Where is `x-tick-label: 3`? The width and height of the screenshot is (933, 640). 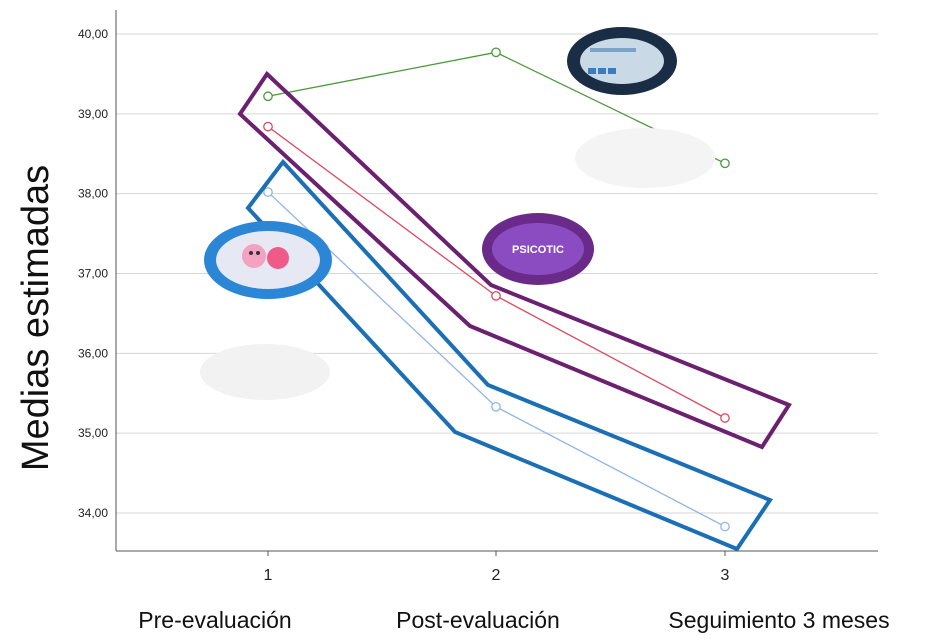 x-tick-label: 3 is located at coordinates (725, 575).